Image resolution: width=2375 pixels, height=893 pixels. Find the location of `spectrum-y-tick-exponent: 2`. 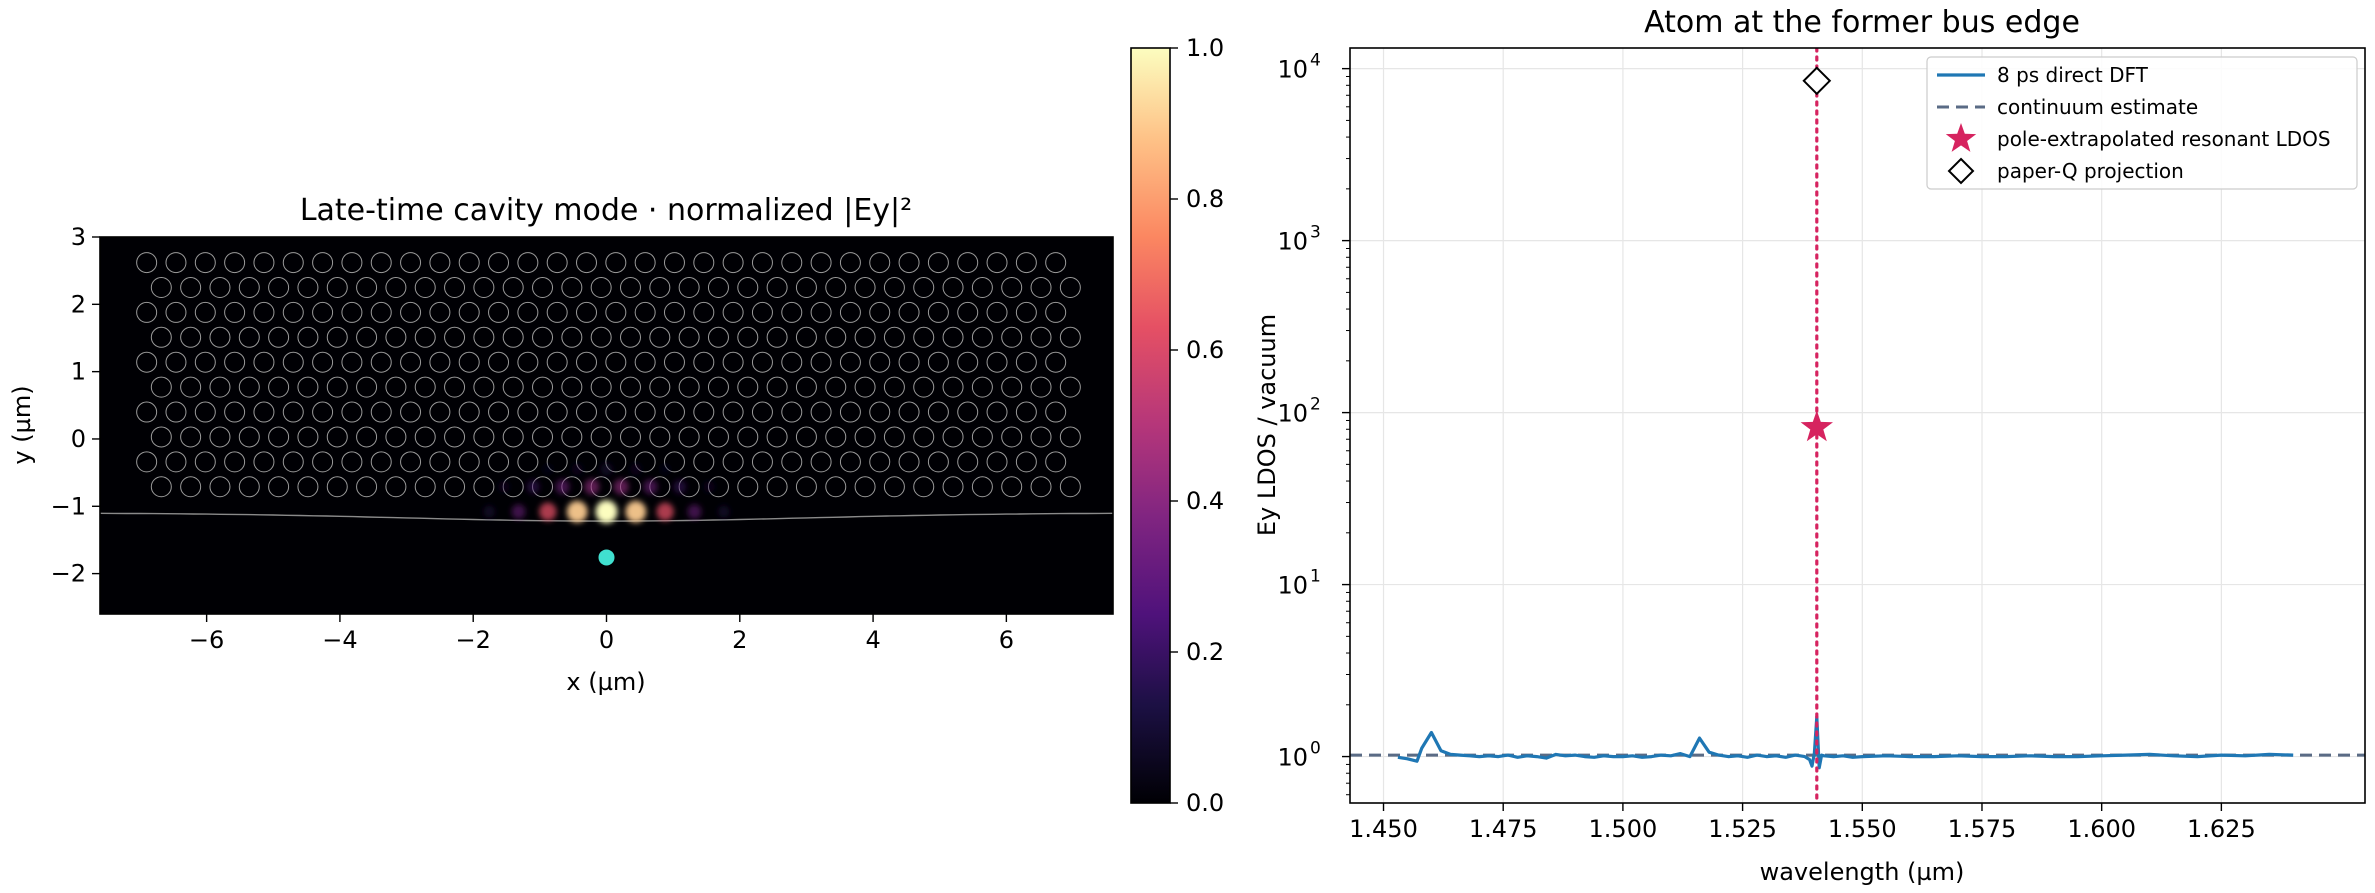

spectrum-y-tick-exponent: 2 is located at coordinates (1315, 405).